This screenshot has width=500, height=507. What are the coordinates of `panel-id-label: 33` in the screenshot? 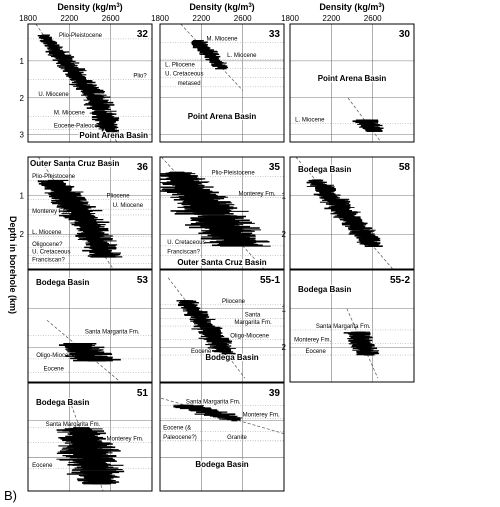 It's located at (275, 34).